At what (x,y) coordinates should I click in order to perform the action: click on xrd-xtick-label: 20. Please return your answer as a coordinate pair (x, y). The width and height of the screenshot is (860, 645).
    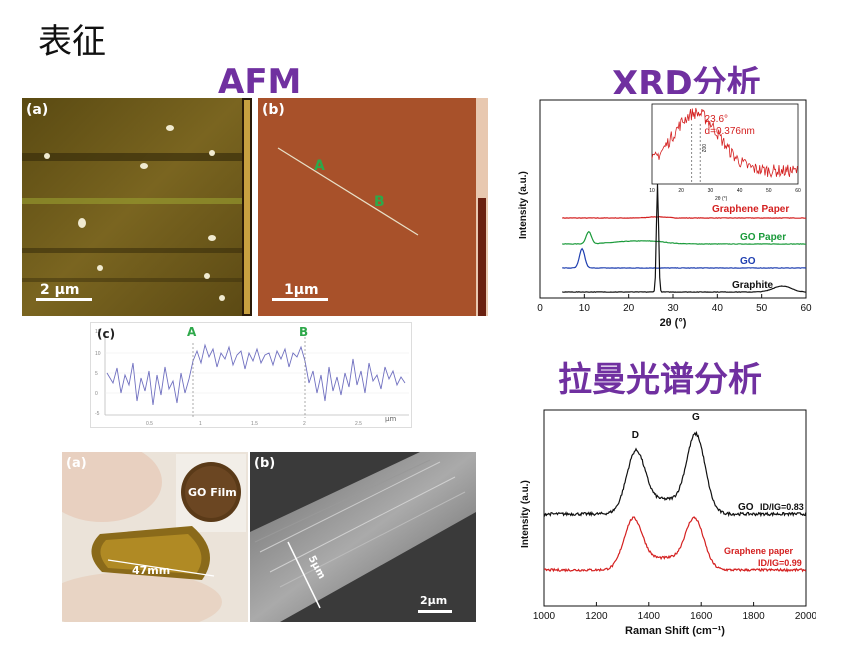
    Looking at the image, I should click on (629, 308).